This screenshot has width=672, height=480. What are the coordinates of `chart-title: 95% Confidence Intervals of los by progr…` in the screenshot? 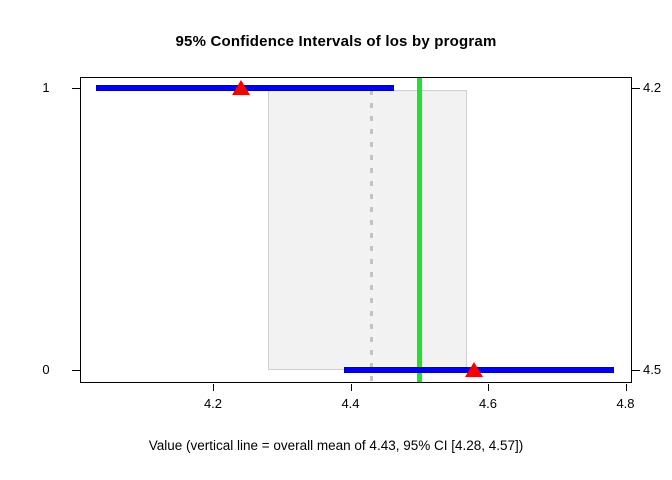 It's located at (336, 41).